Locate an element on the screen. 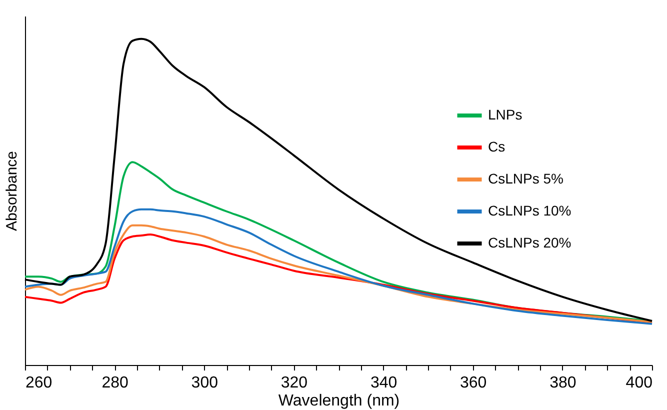  x-tick-label: 360 is located at coordinates (473, 383).